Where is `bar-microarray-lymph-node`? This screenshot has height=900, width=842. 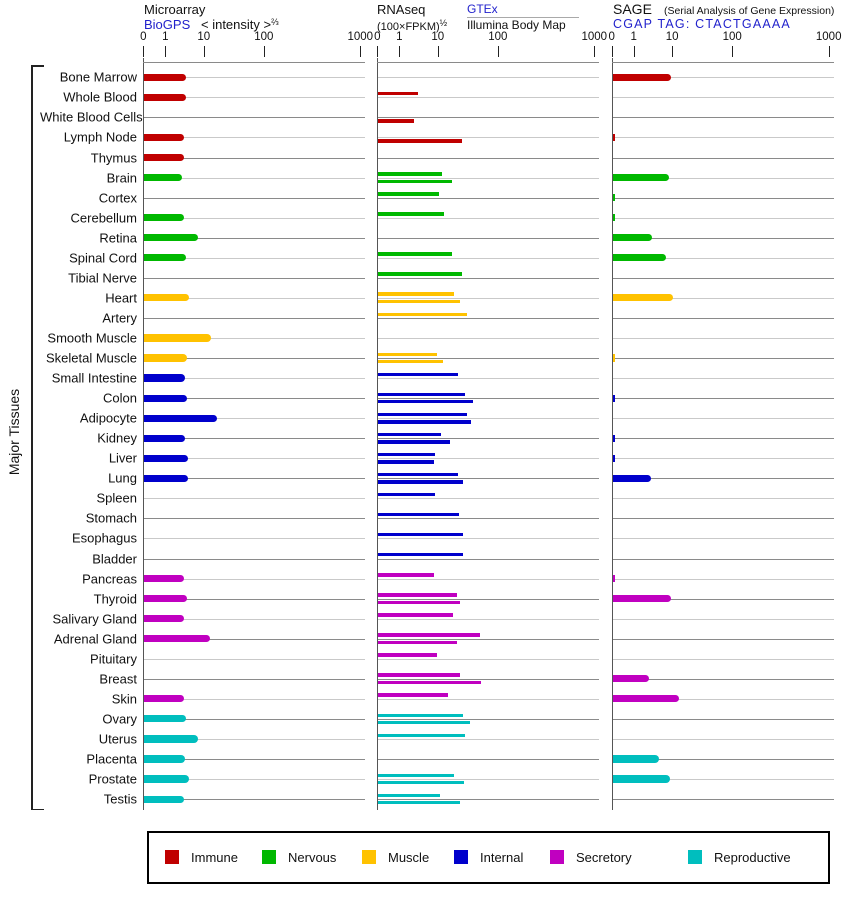 bar-microarray-lymph-node is located at coordinates (164, 137).